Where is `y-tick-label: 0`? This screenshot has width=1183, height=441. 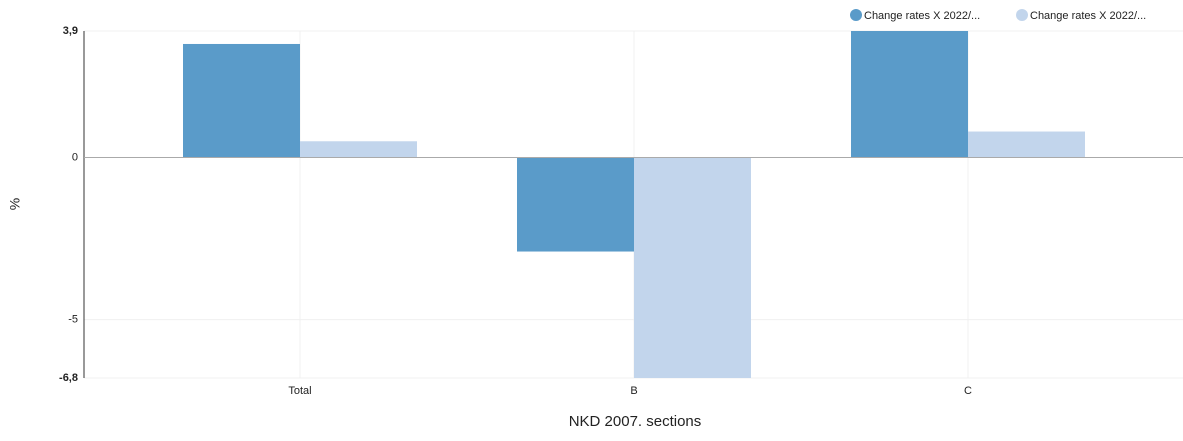
y-tick-label: 0 is located at coordinates (75, 157).